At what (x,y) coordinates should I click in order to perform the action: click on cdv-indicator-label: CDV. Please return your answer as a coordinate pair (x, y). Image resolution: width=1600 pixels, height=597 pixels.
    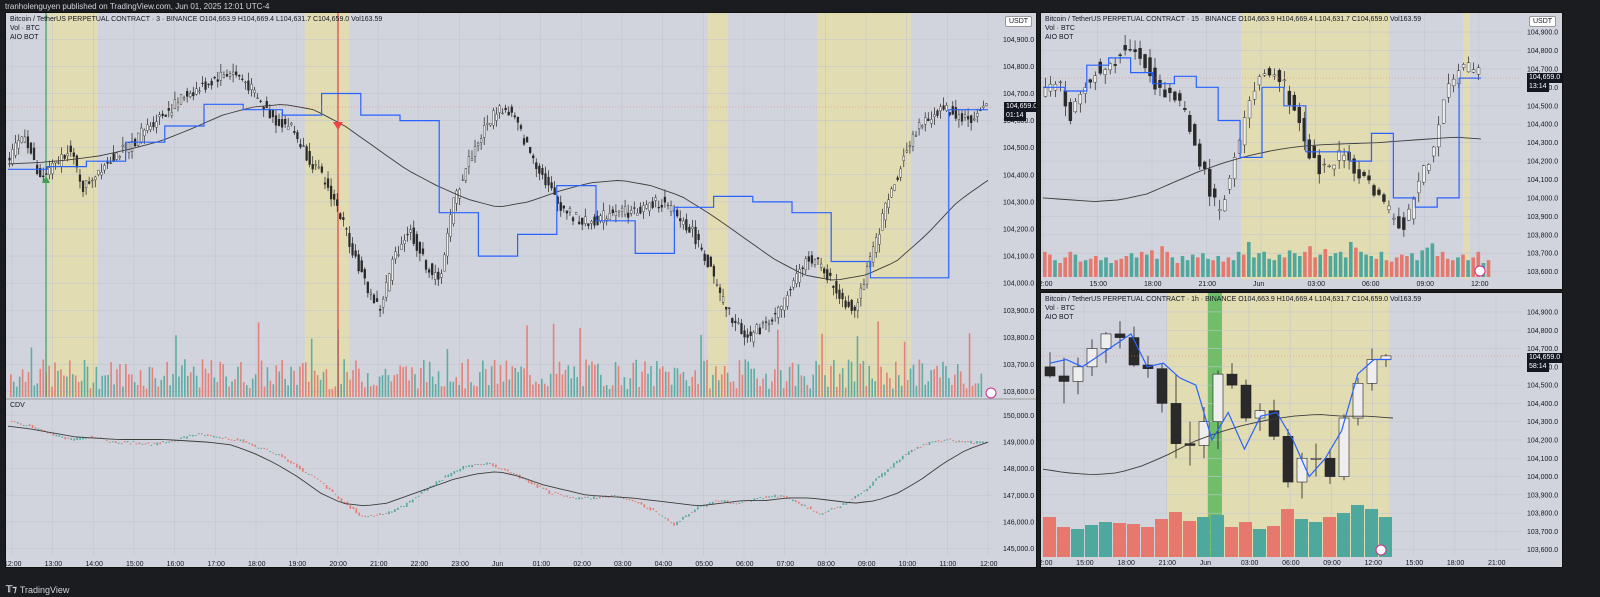
    Looking at the image, I should click on (17, 405).